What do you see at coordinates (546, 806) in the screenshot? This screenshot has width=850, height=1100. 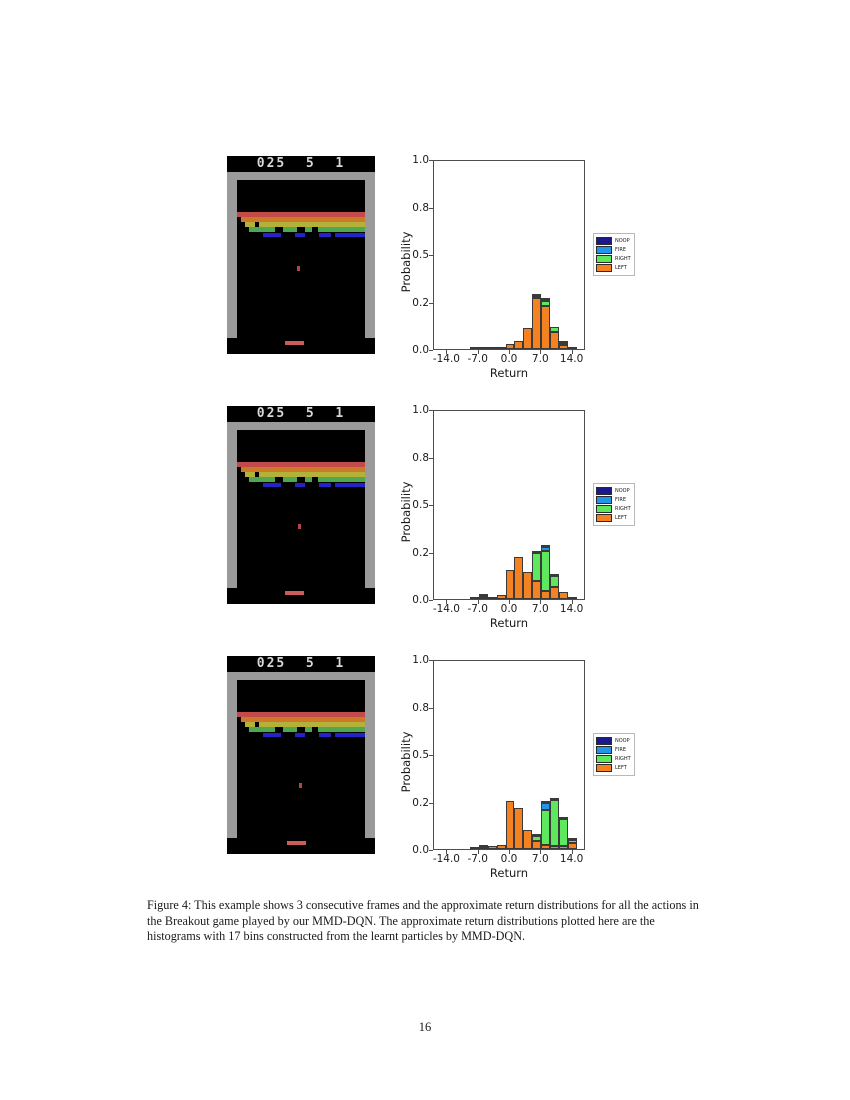 I see `bar-segment-fire` at bounding box center [546, 806].